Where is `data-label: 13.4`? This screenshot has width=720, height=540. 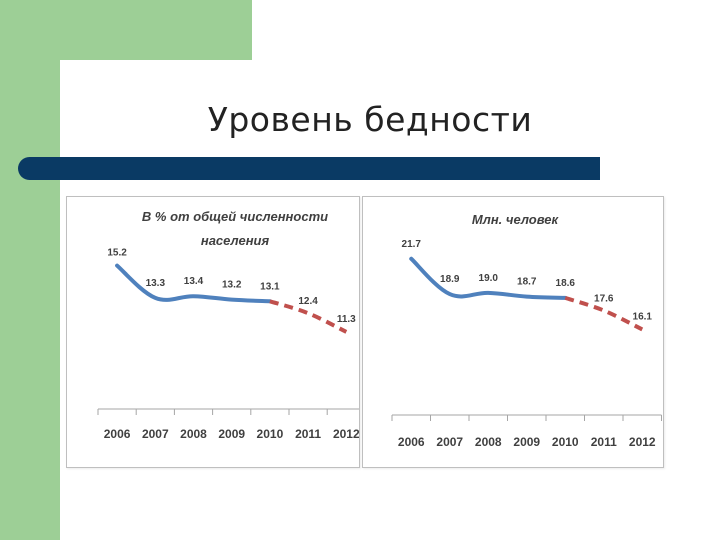 data-label: 13.4 is located at coordinates (194, 281).